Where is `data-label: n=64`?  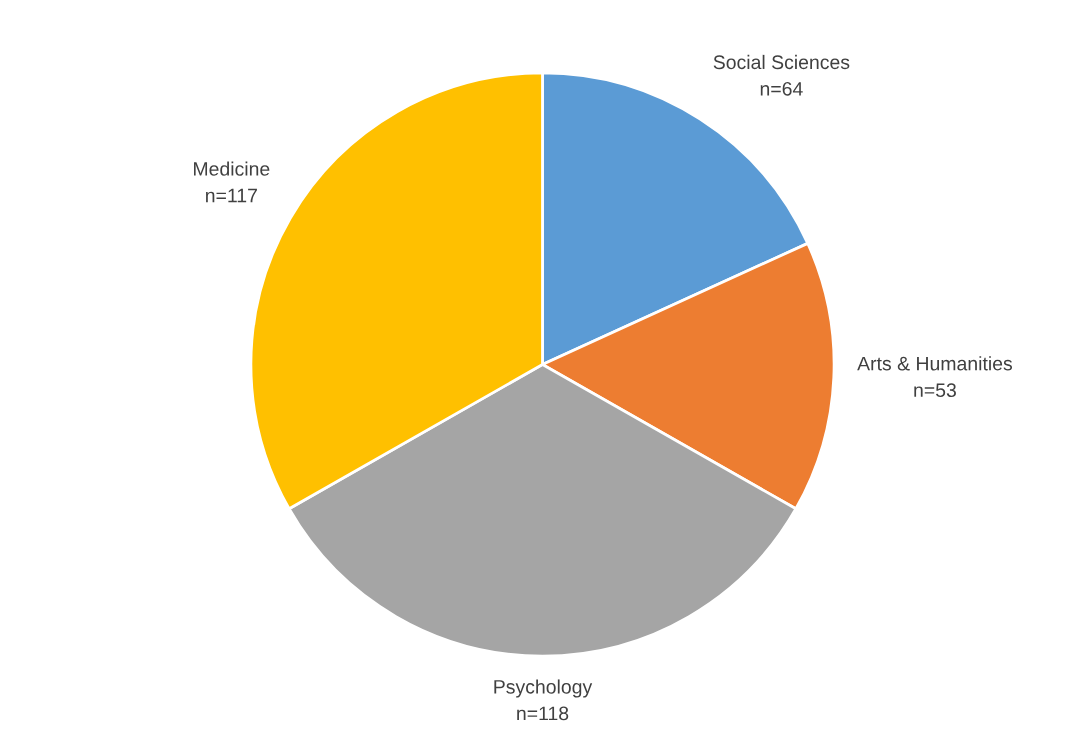
data-label: n=64 is located at coordinates (781, 88).